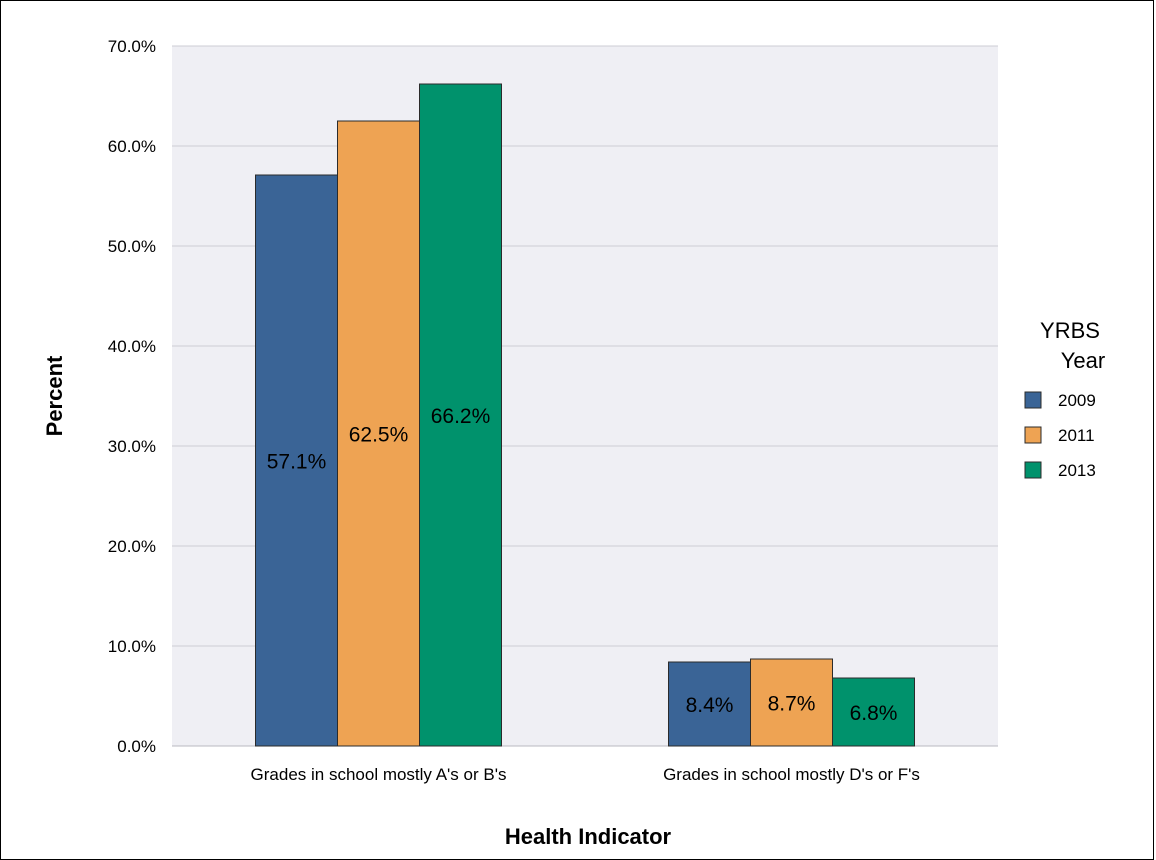 The width and height of the screenshot is (1156, 860). Describe the element at coordinates (132, 646) in the screenshot. I see `y-tick-label: 10.0%` at that location.